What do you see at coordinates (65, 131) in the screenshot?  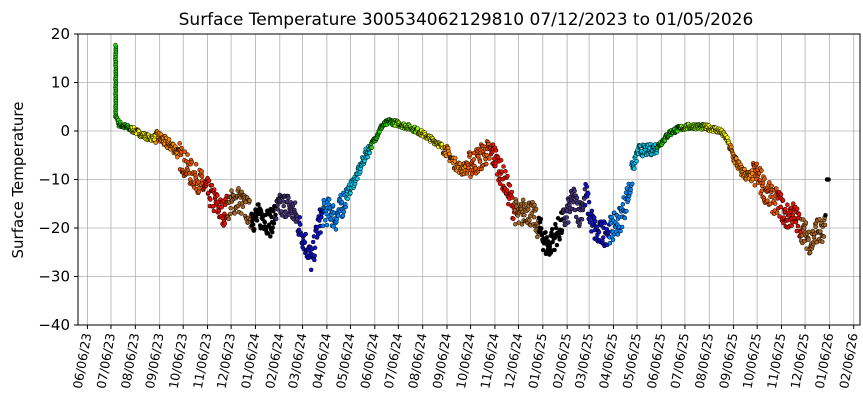 I see `y-tick-label: 0` at bounding box center [65, 131].